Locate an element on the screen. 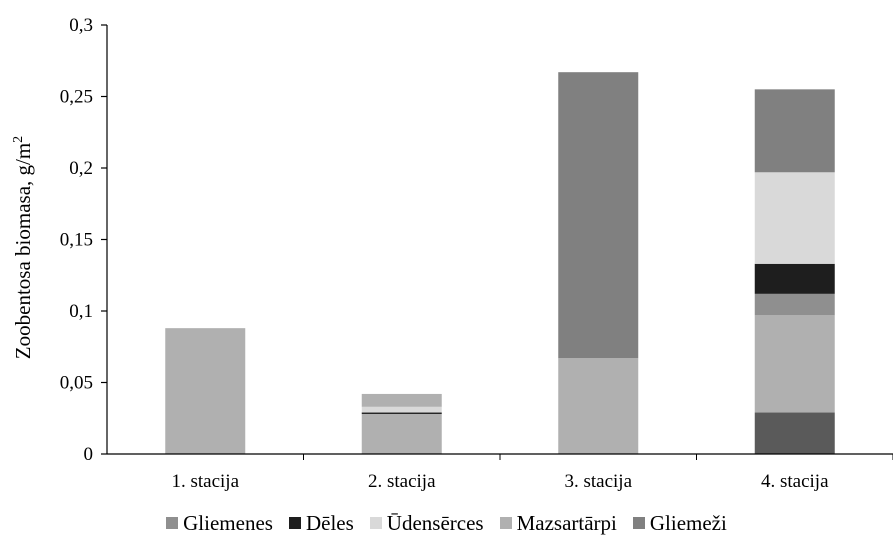  legend-item: Mazsartārpi is located at coordinates (558, 523).